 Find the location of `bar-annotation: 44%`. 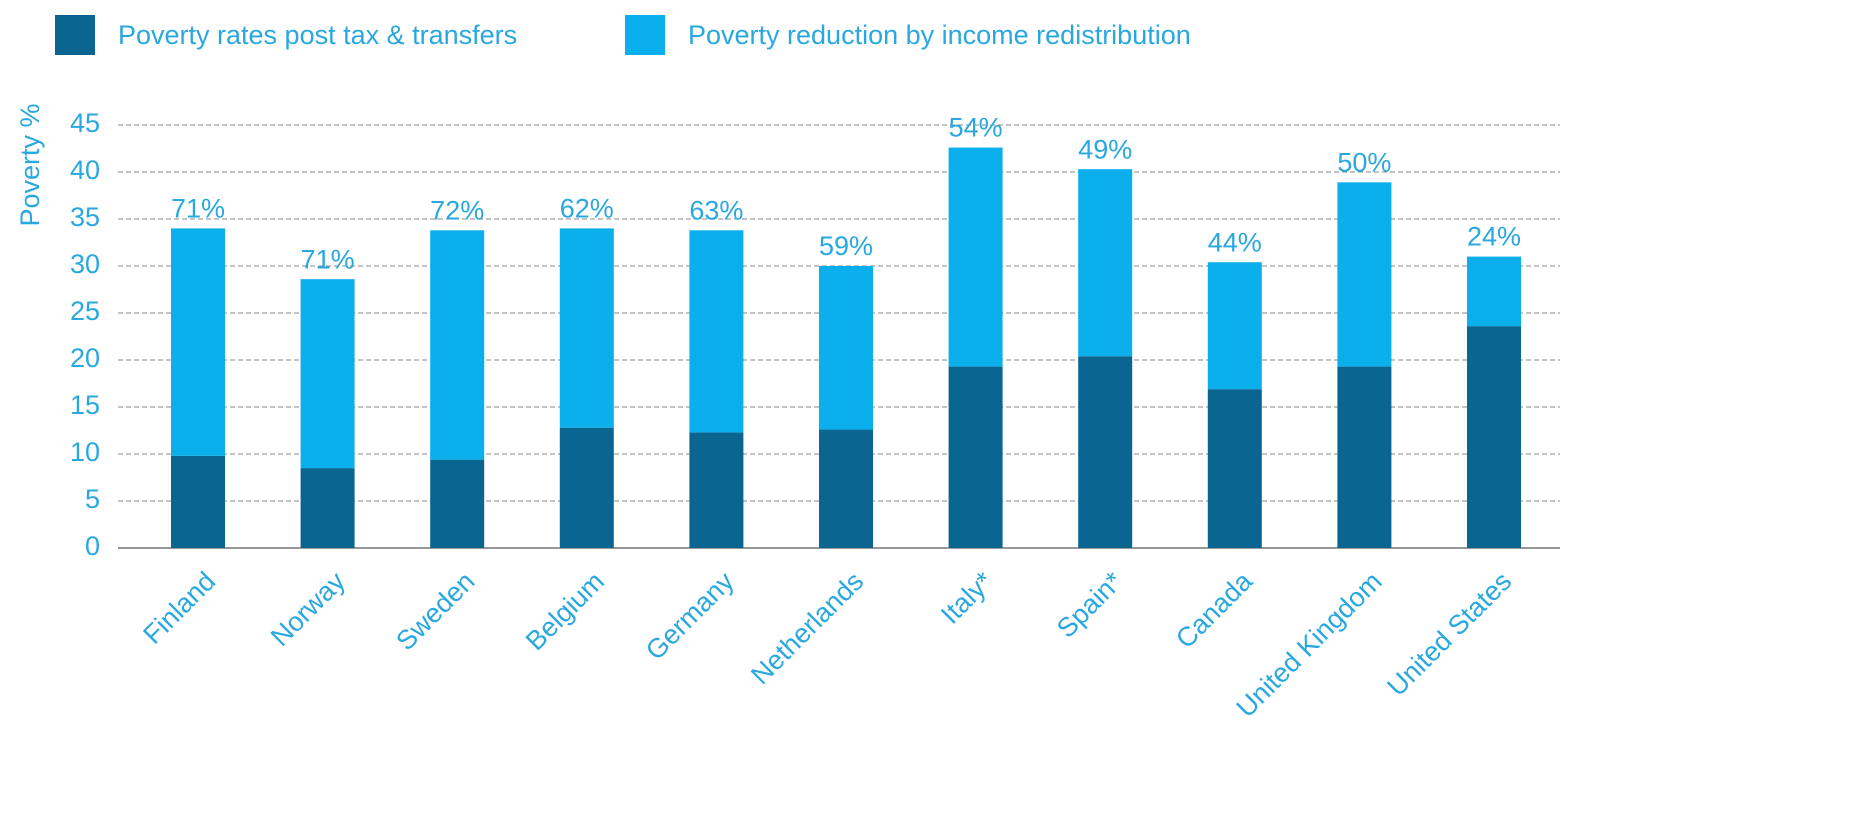

bar-annotation: 44% is located at coordinates (1235, 242).